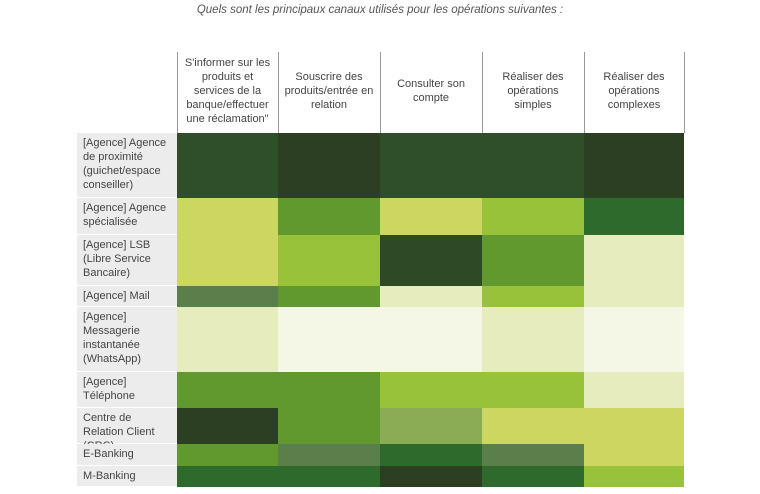  What do you see at coordinates (127, 390) in the screenshot?
I see `row-header: [Agence] Téléphone` at bounding box center [127, 390].